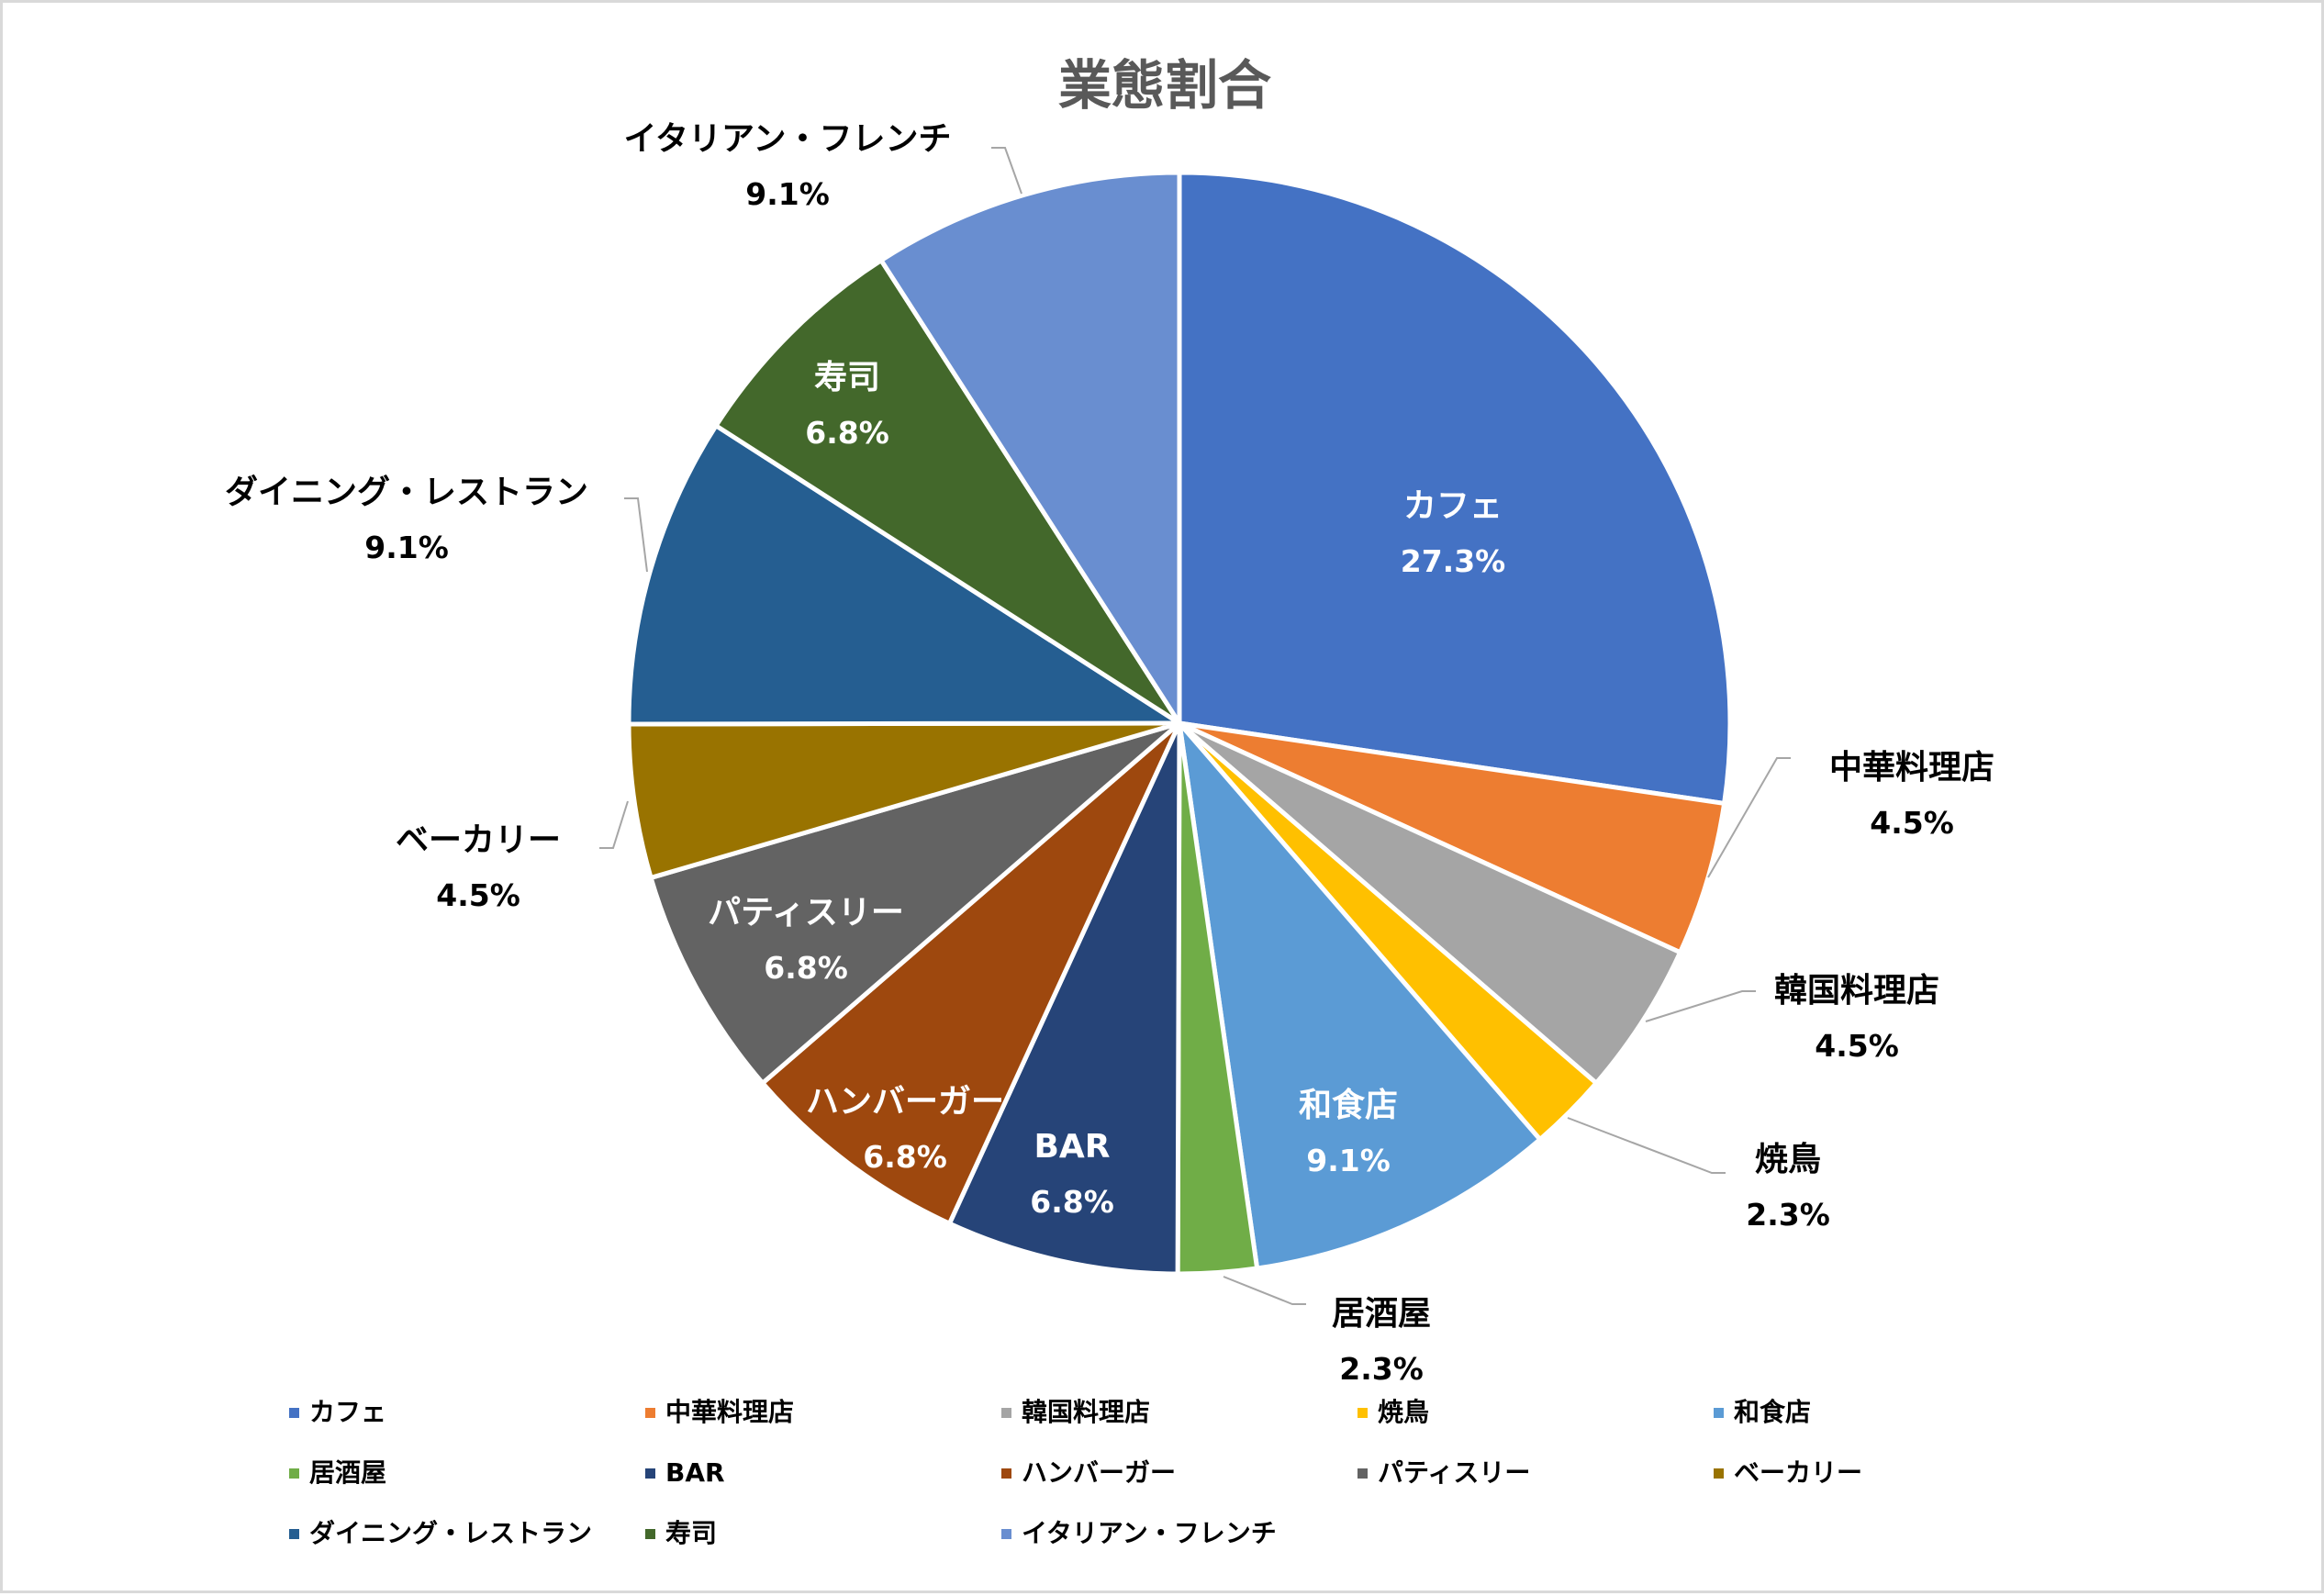 The image size is (2324, 1596). What do you see at coordinates (478, 840) in the screenshot?
I see `data-label-category-10: ベーカリー` at bounding box center [478, 840].